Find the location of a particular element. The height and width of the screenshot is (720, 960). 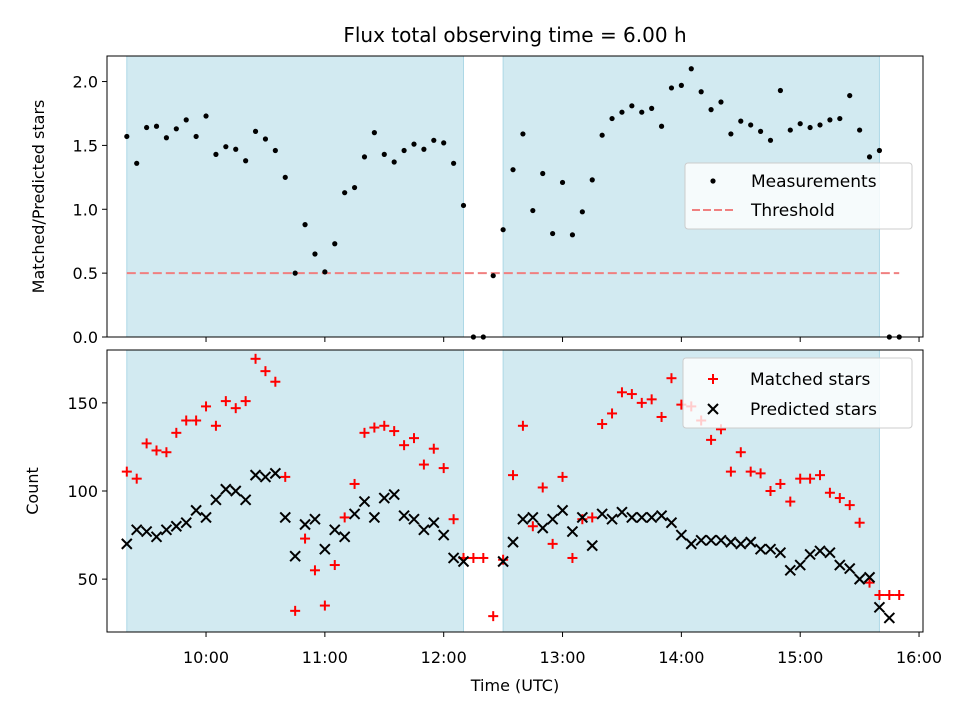

top-y-tick-label-4: 2.0 is located at coordinates (85, 82).